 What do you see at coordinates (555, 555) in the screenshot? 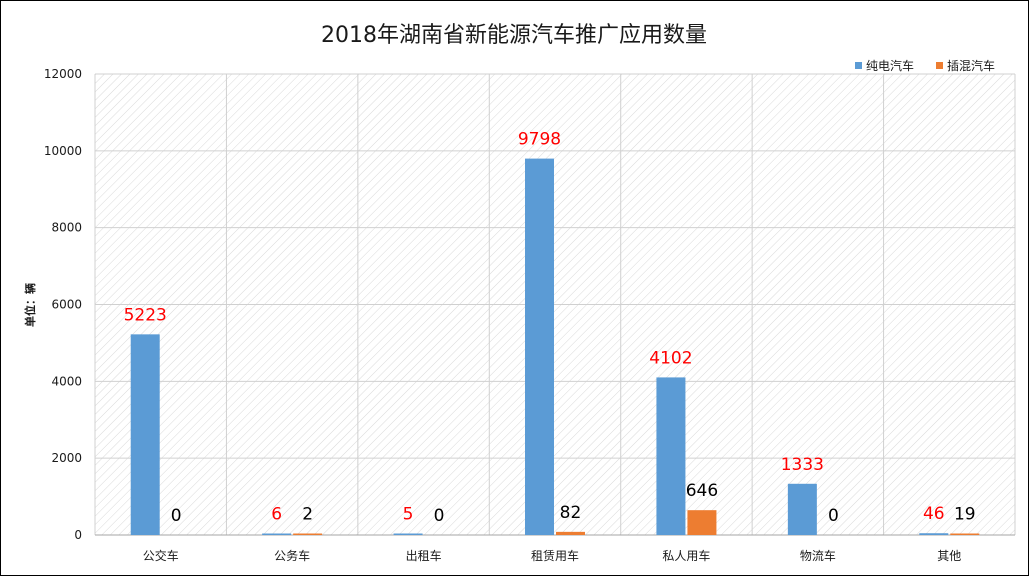
I see `x-category-label: 租赁用车` at bounding box center [555, 555].